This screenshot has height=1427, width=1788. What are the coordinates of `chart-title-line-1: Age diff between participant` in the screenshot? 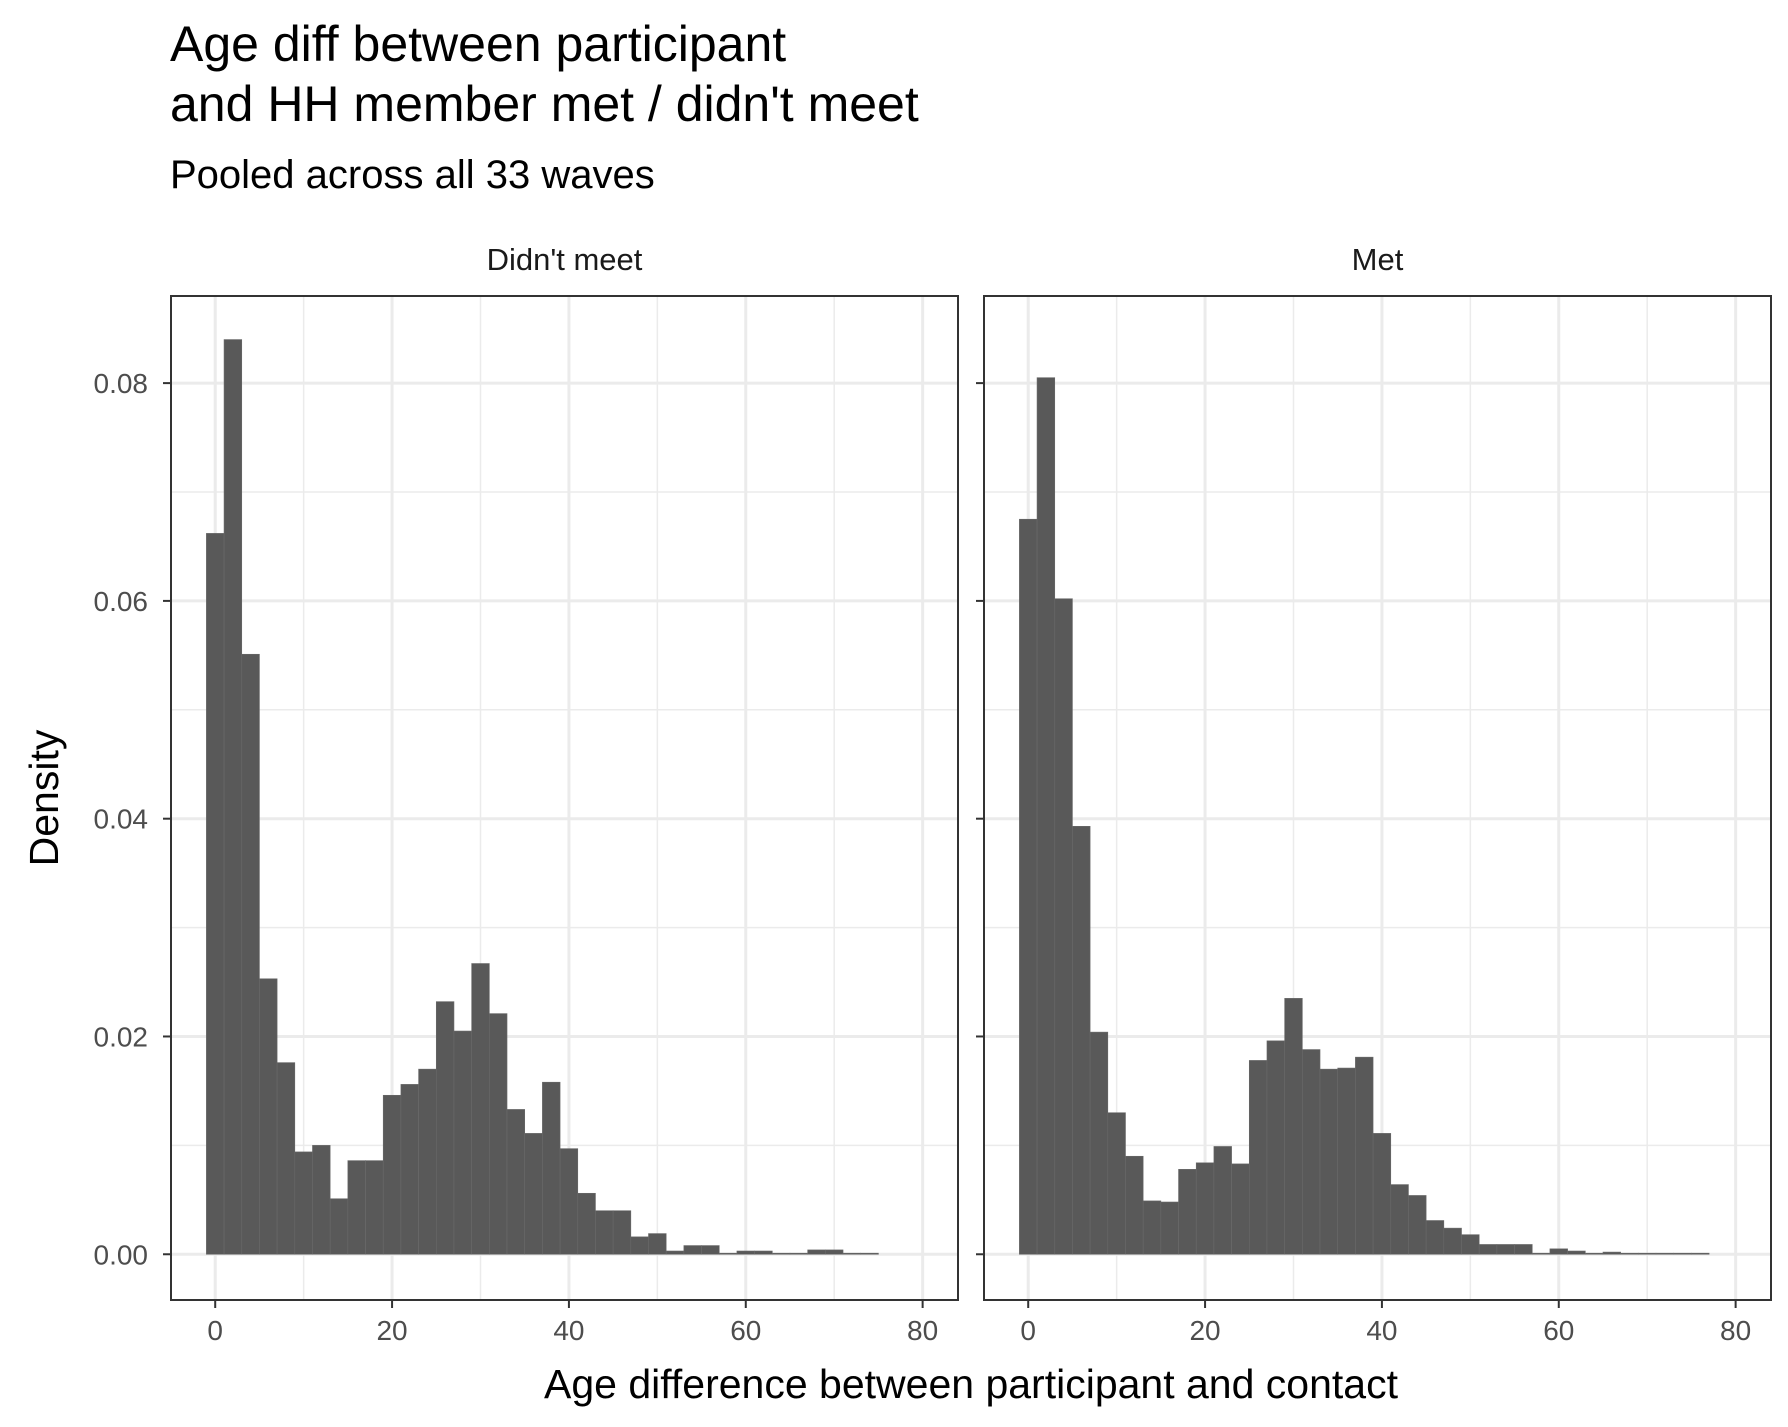 It's located at (478, 44).